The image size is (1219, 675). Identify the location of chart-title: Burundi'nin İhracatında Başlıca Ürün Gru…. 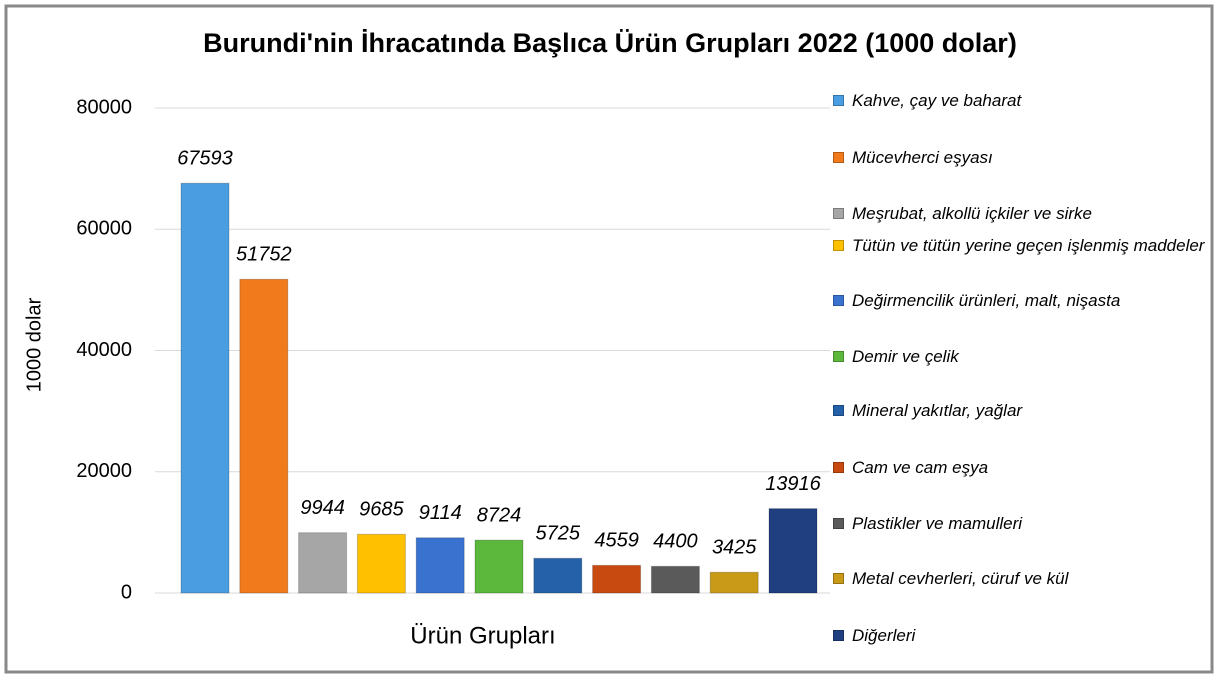
(610, 43).